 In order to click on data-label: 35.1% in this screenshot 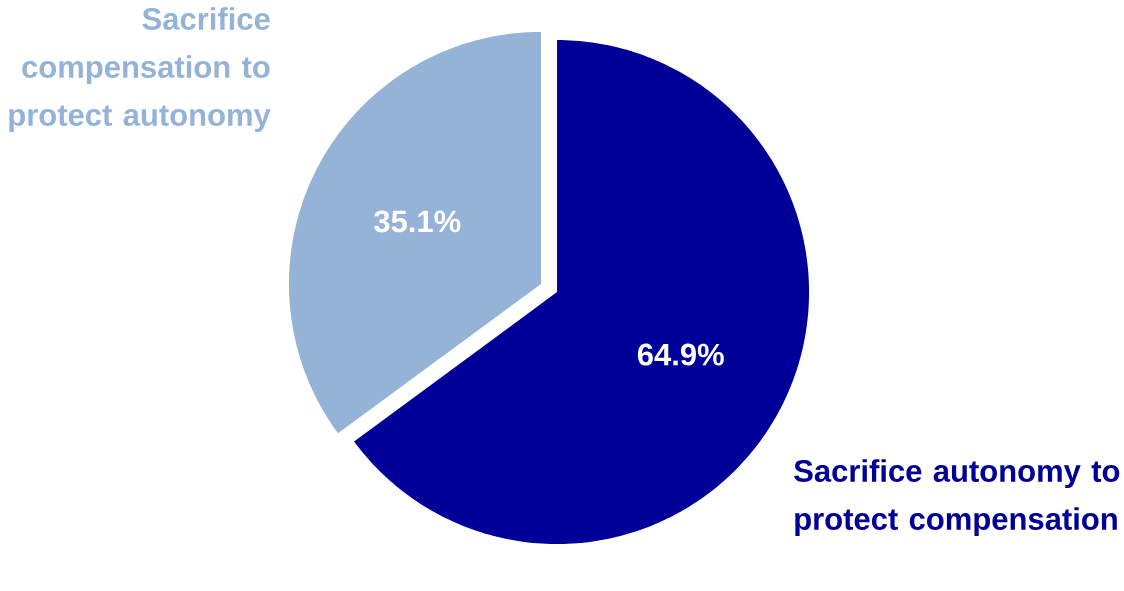, I will do `click(417, 221)`.